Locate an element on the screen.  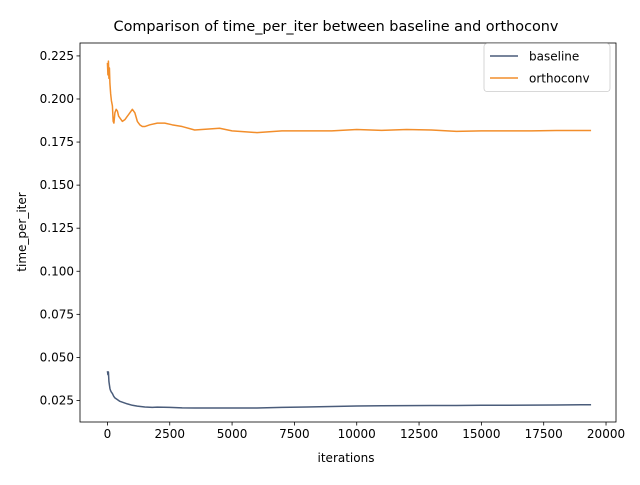
series-line-baseline is located at coordinates (349, 390).